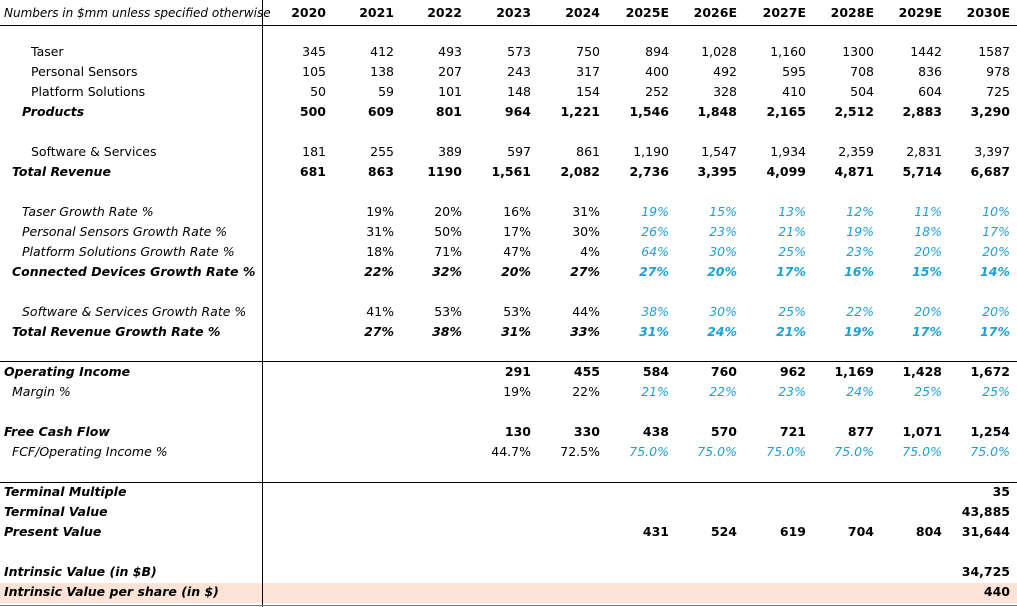 The height and width of the screenshot is (607, 1017). What do you see at coordinates (314, 71) in the screenshot?
I see `table-cell: 105` at bounding box center [314, 71].